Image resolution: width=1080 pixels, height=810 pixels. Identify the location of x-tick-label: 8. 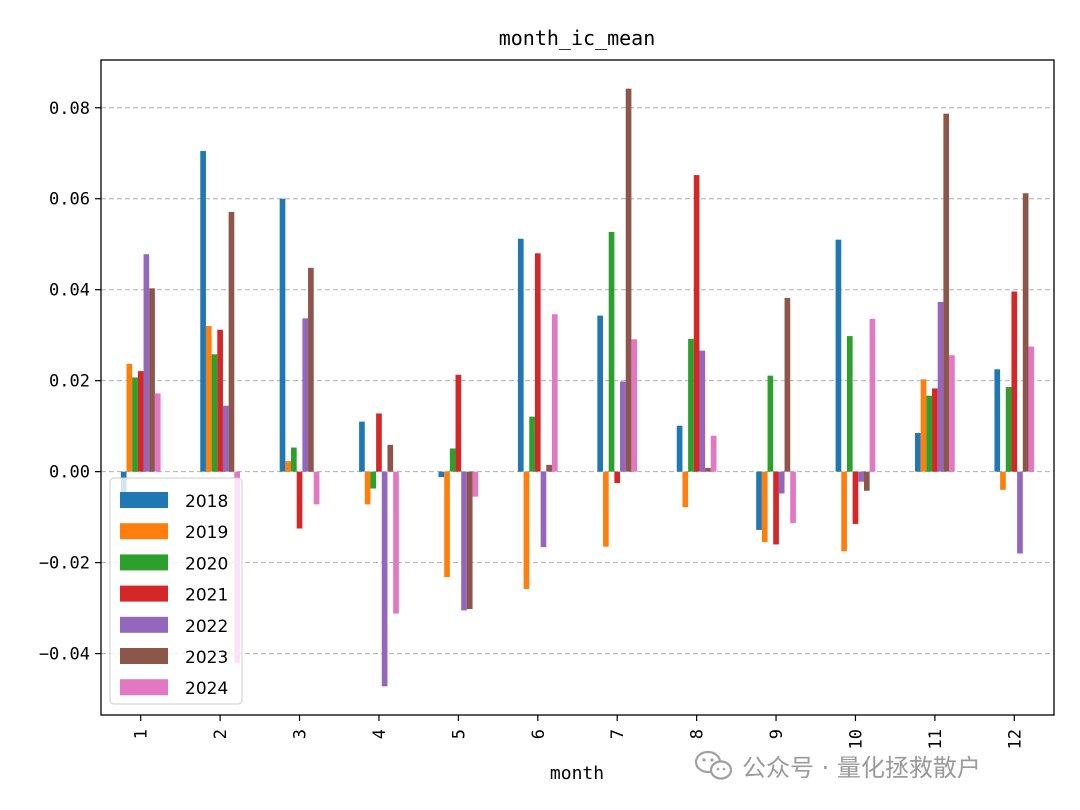
(698, 734).